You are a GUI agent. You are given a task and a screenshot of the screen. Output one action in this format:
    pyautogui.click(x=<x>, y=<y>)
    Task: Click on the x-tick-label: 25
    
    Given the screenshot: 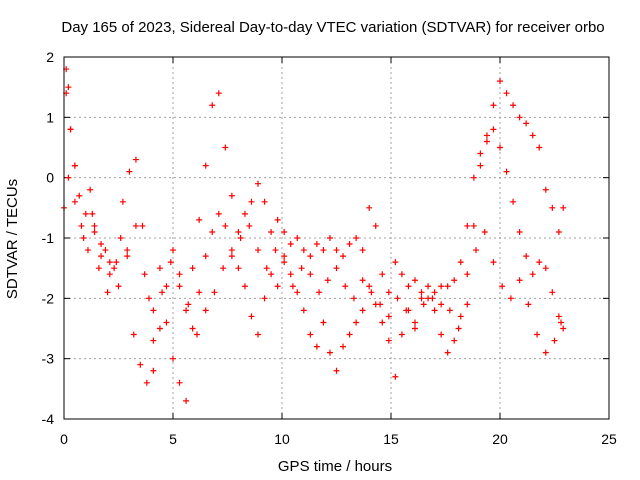 What is the action you would take?
    pyautogui.click(x=609, y=439)
    